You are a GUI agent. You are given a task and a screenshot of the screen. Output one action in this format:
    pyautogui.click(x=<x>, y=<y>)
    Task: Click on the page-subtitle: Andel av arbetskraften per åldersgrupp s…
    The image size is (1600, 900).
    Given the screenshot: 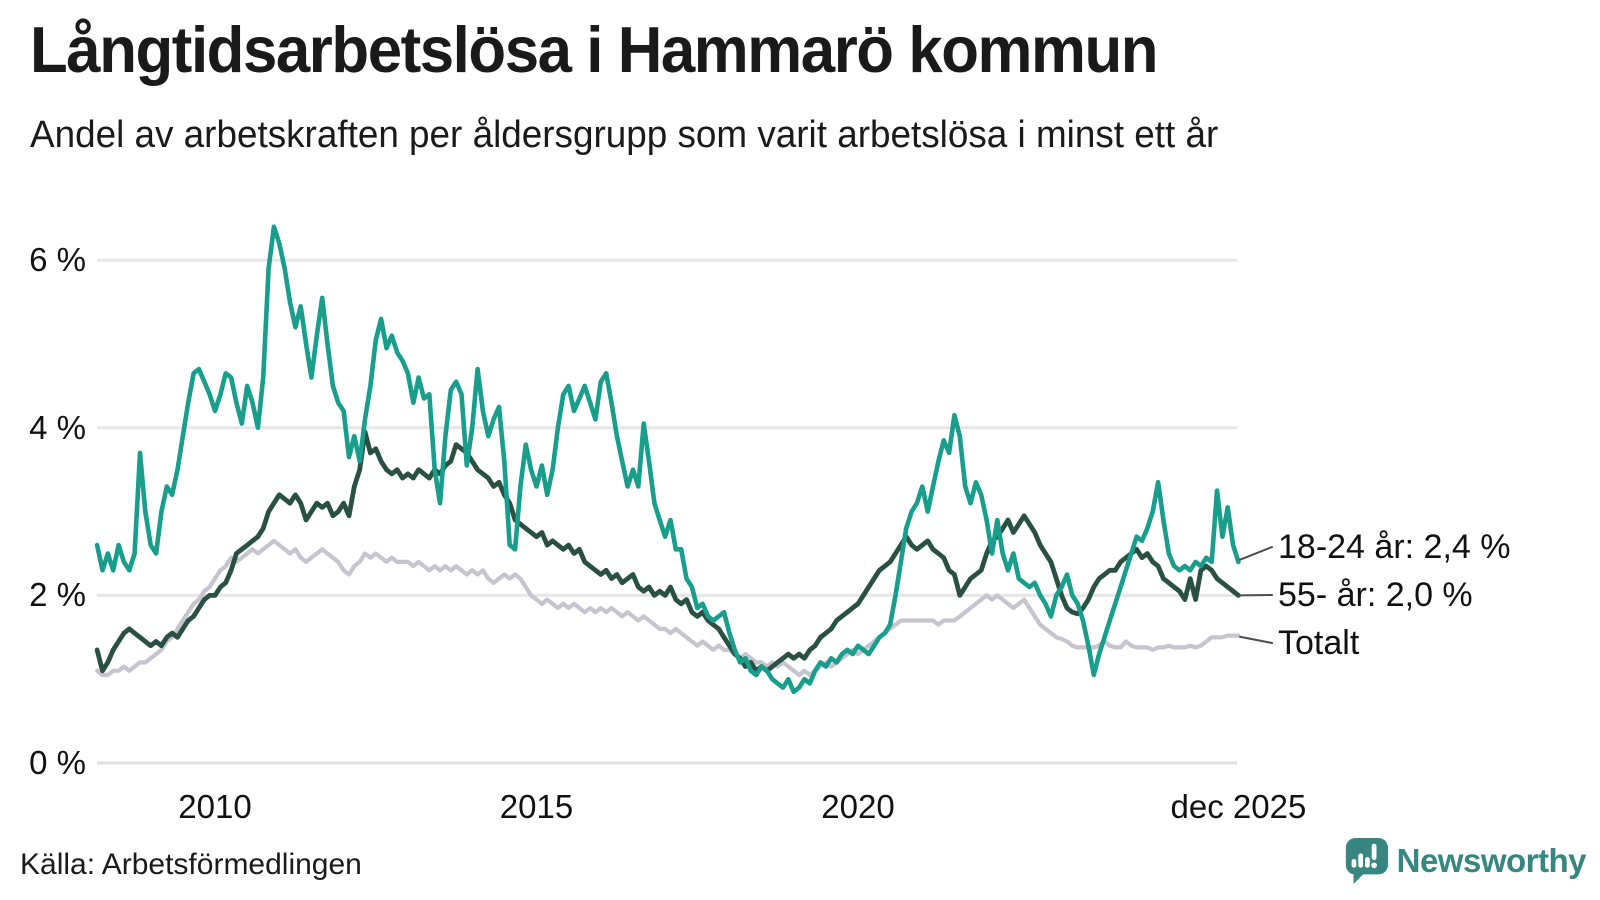 What is the action you would take?
    pyautogui.click(x=624, y=135)
    